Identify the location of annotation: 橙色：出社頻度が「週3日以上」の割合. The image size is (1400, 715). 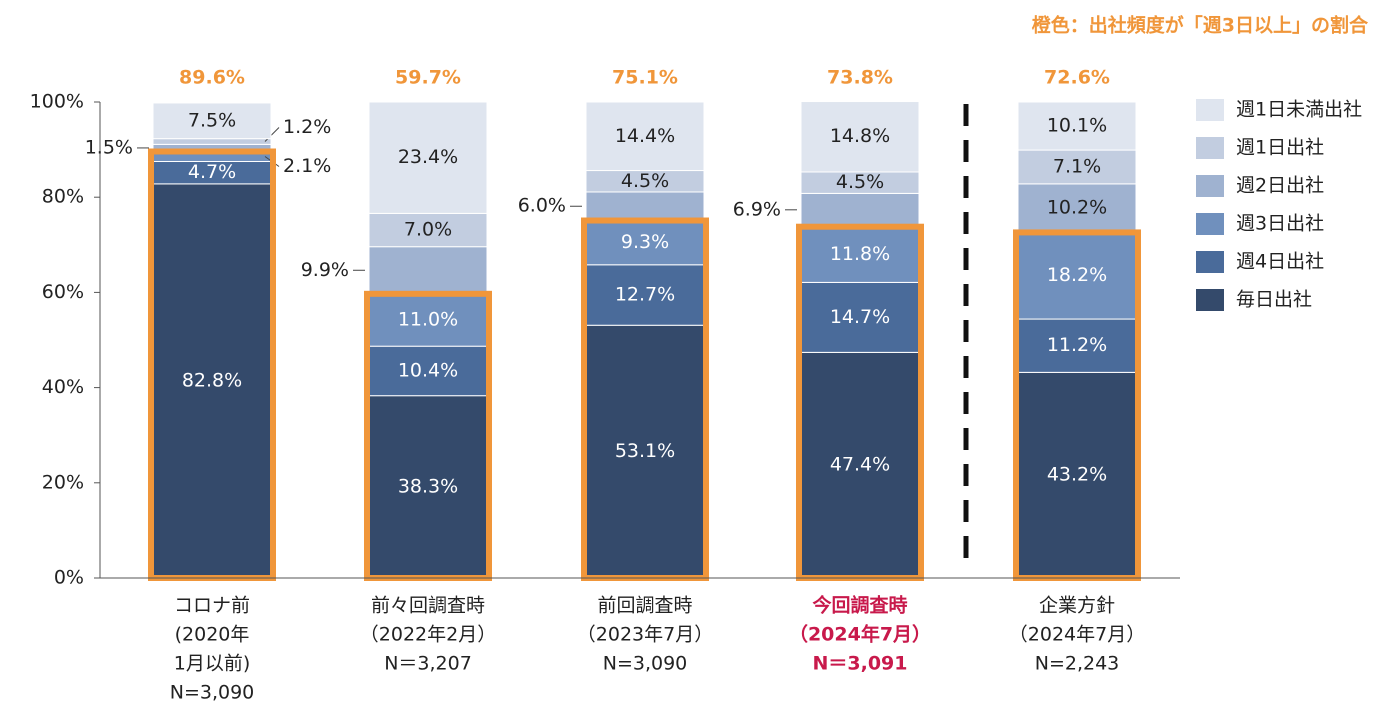
(1200, 25).